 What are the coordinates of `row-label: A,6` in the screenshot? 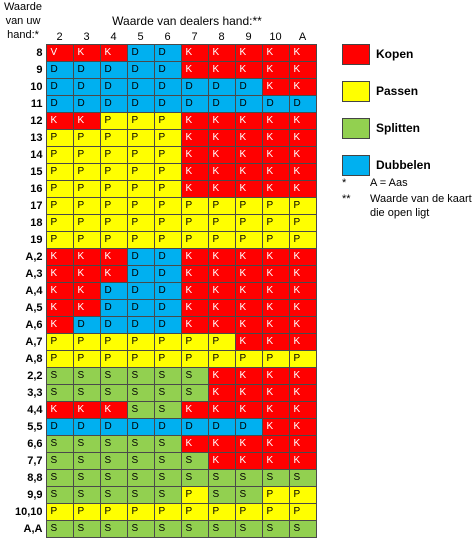 It's located at (34, 325).